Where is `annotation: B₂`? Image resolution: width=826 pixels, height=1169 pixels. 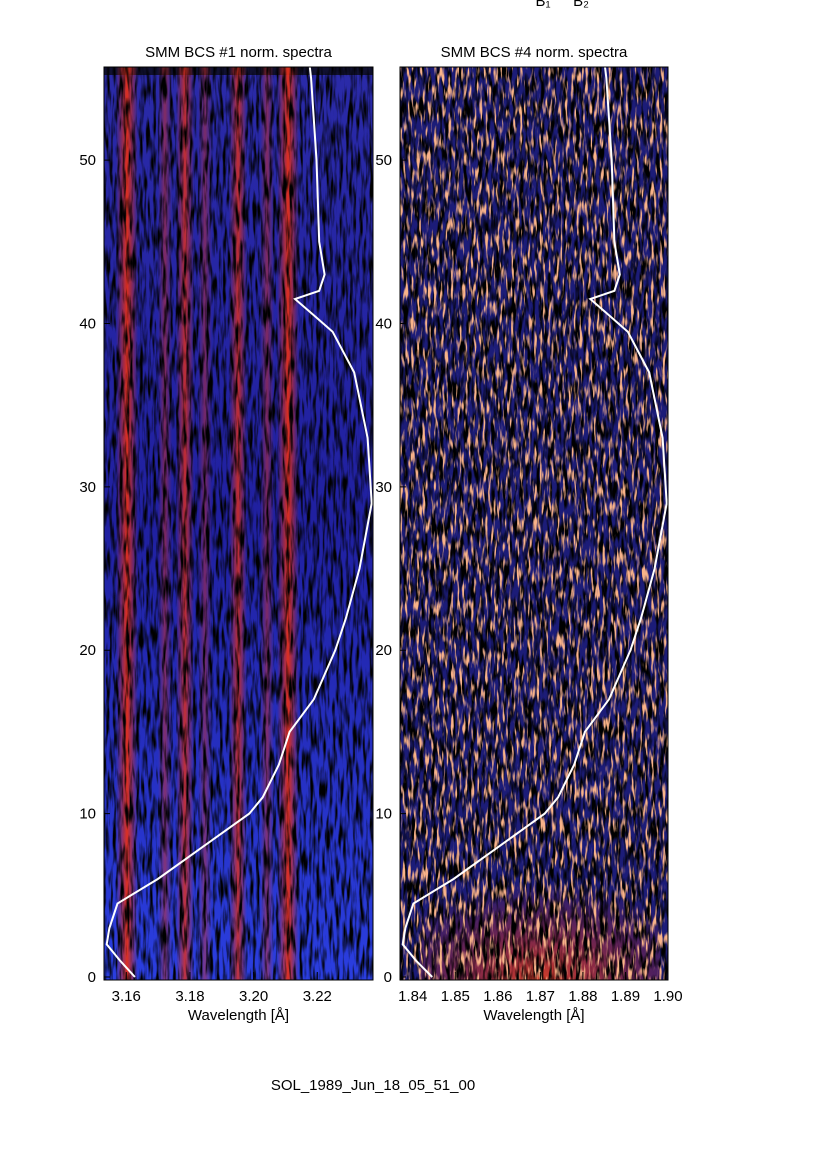
annotation: B₂ is located at coordinates (581, 5).